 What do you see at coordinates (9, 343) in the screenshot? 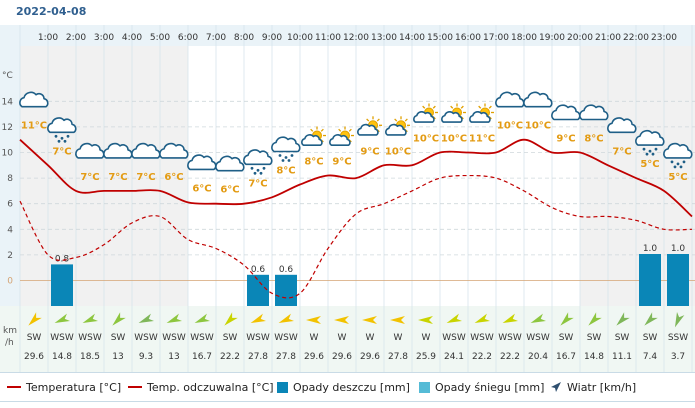
I see `wind-unit: /h` at bounding box center [9, 343].